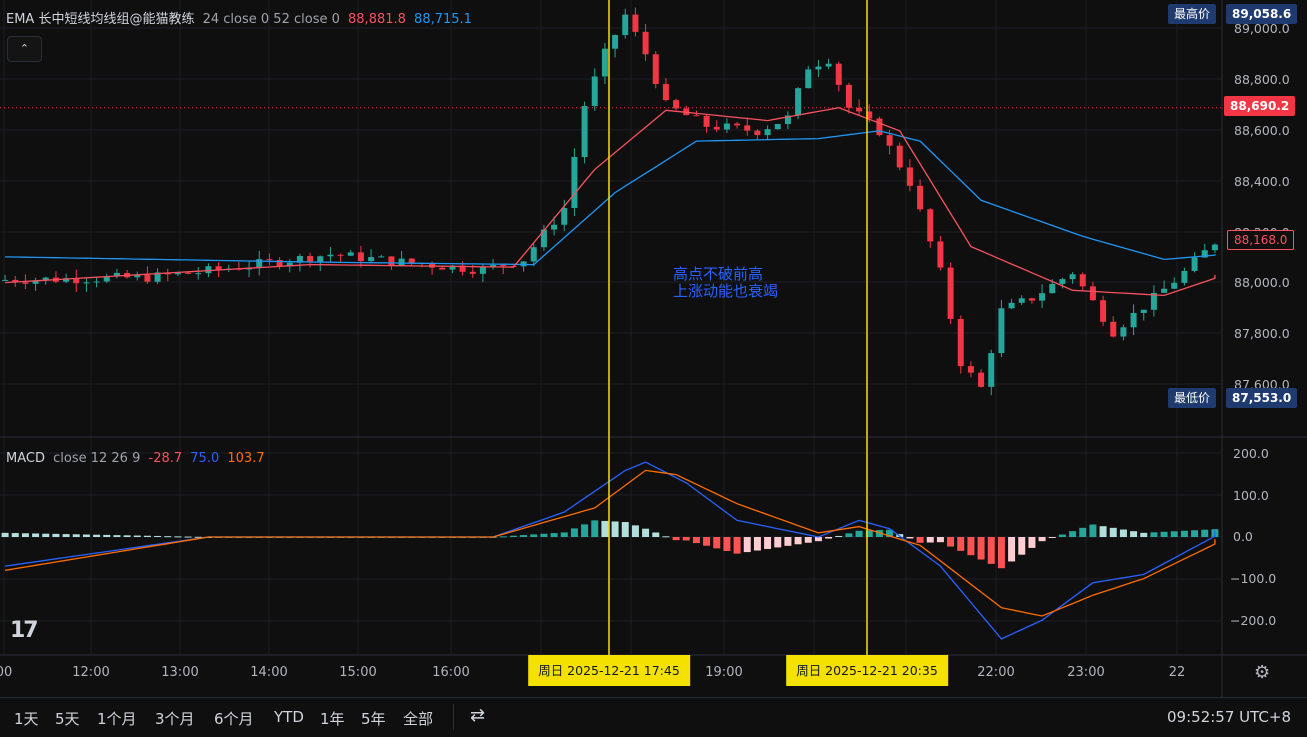 This screenshot has width=1307, height=737. I want to click on macd-tick: 200.0, so click(1251, 453).